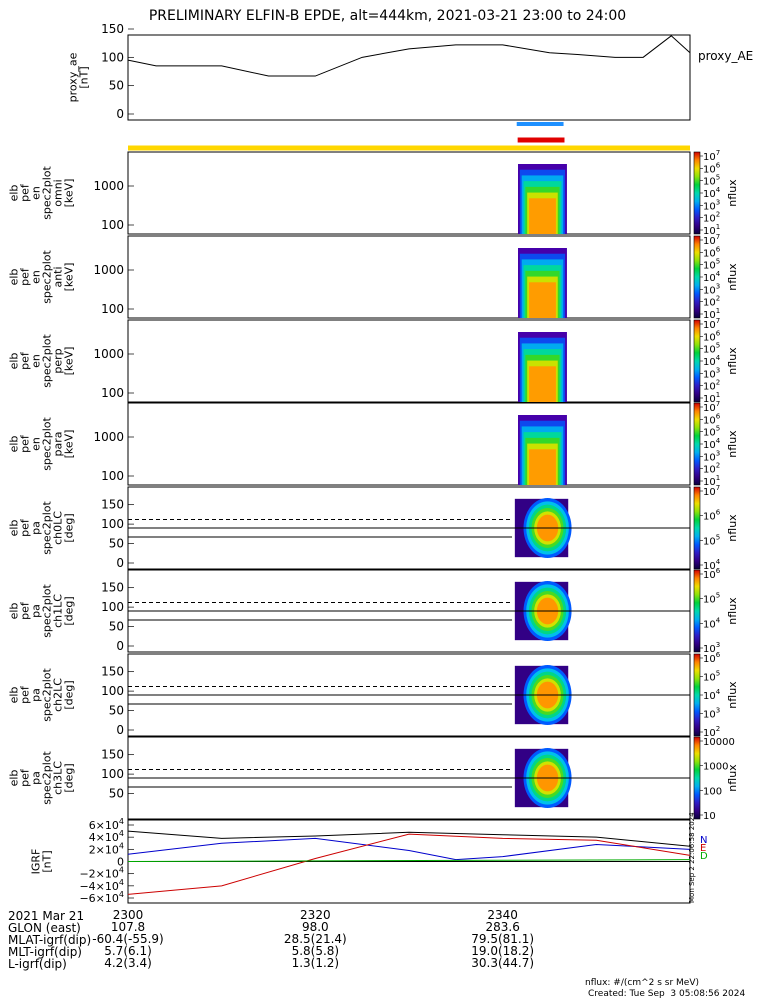  Describe the element at coordinates (502, 951) in the screenshot. I see `orbit-value: 19.0(18.2)` at that location.